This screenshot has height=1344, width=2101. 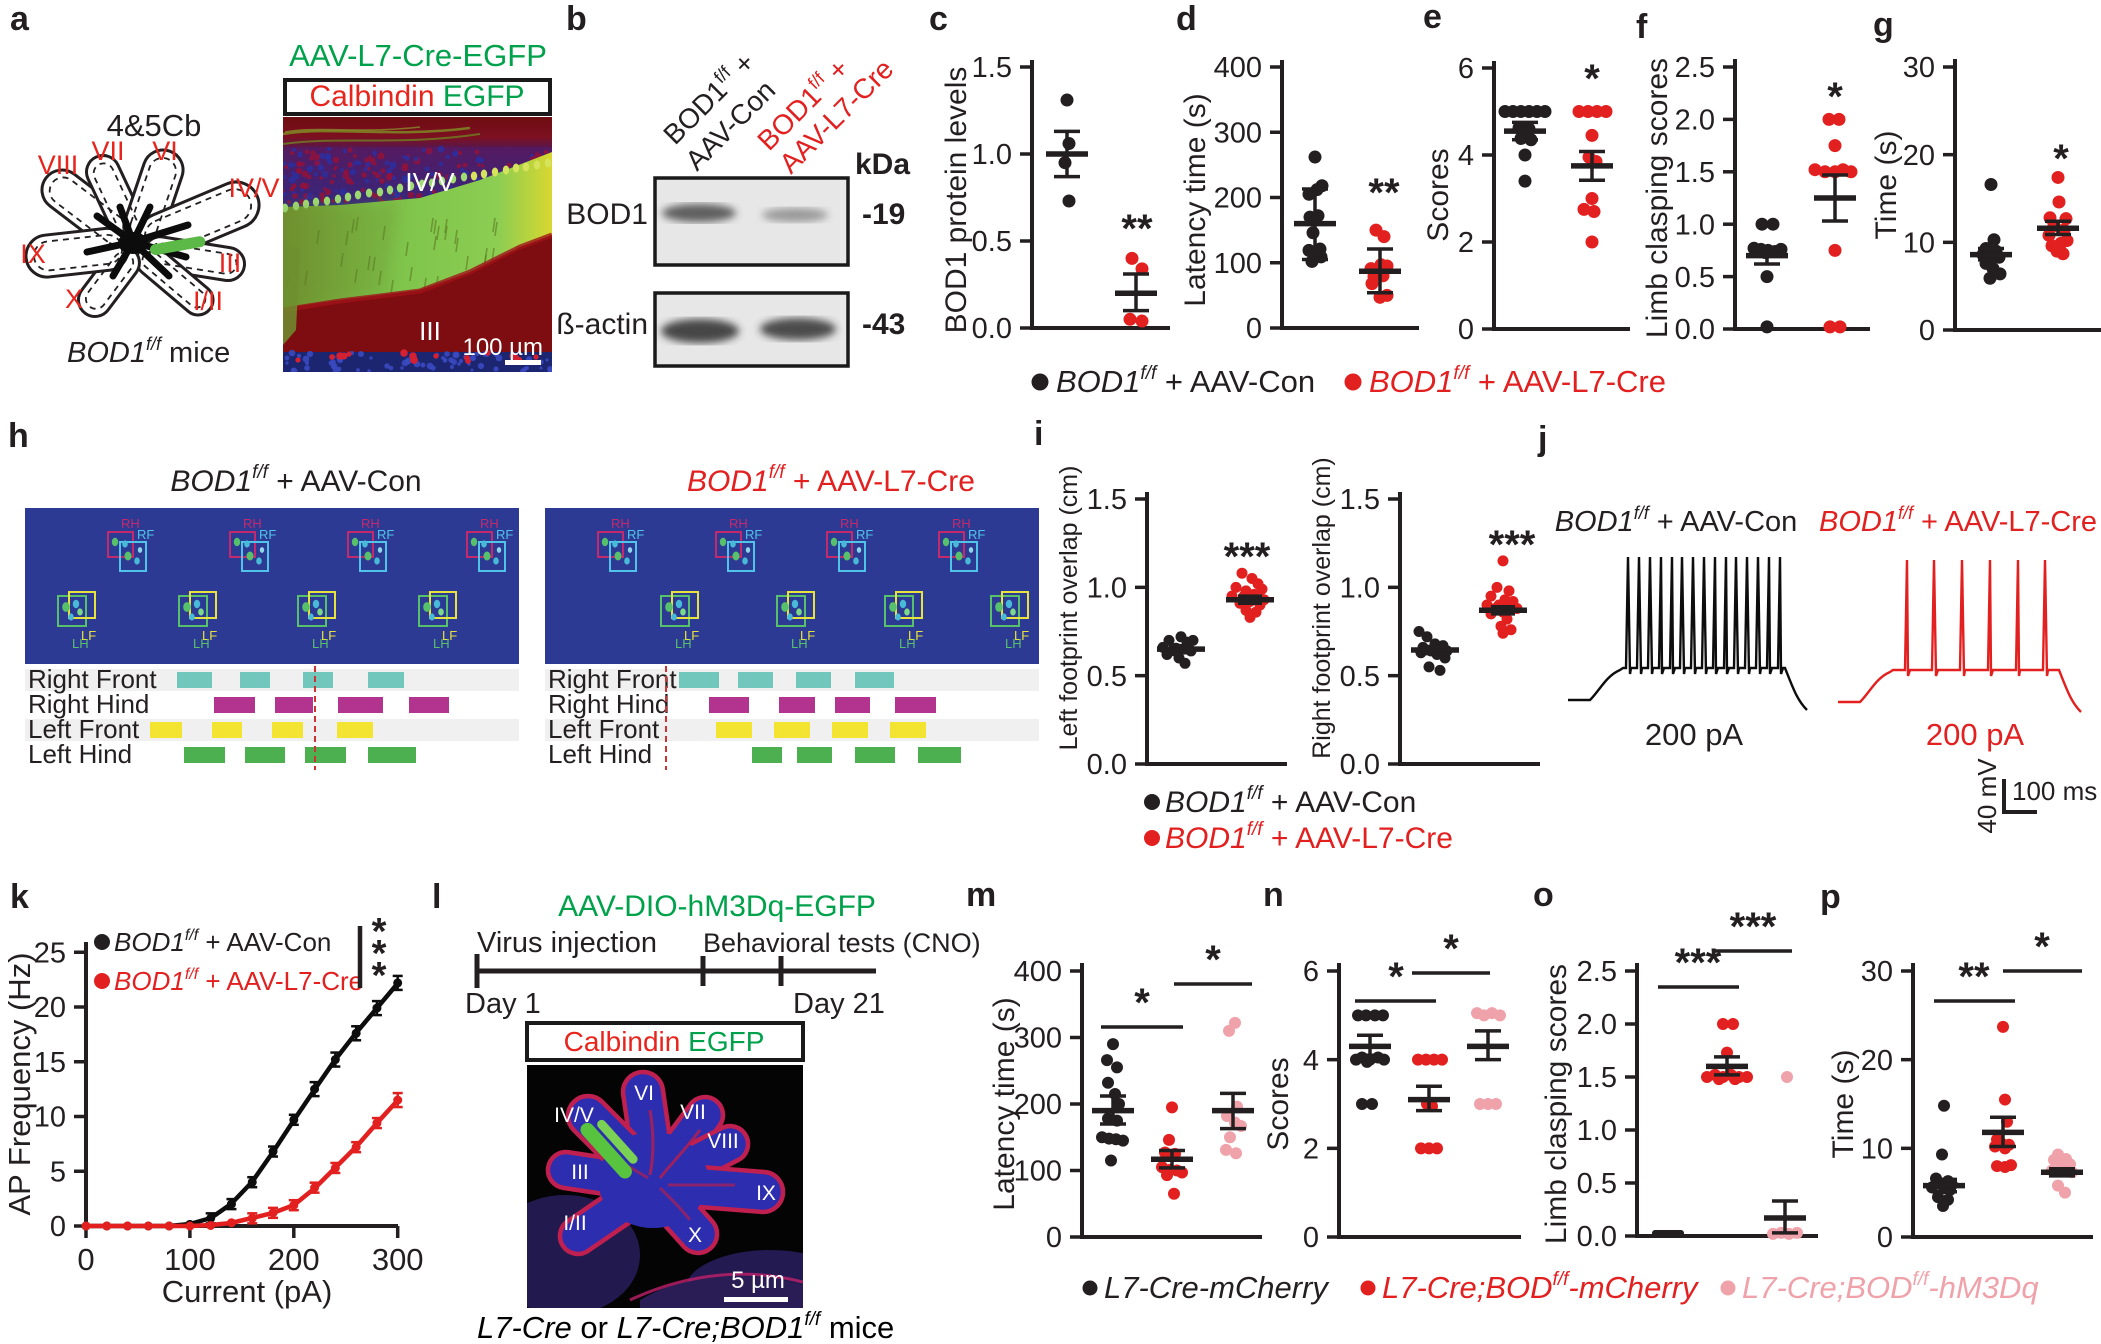 What do you see at coordinates (1883, 25) in the screenshot?
I see `svg-text: g` at bounding box center [1883, 25].